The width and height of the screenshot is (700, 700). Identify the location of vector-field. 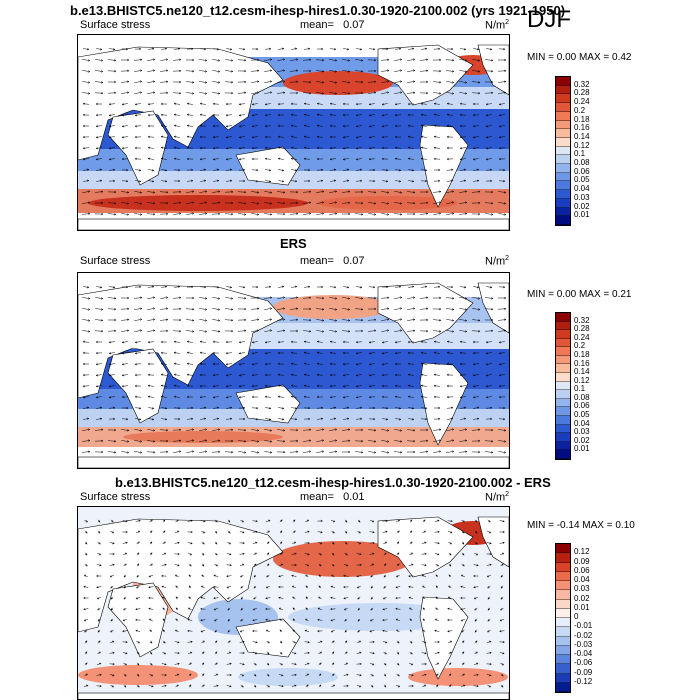
(294, 603).